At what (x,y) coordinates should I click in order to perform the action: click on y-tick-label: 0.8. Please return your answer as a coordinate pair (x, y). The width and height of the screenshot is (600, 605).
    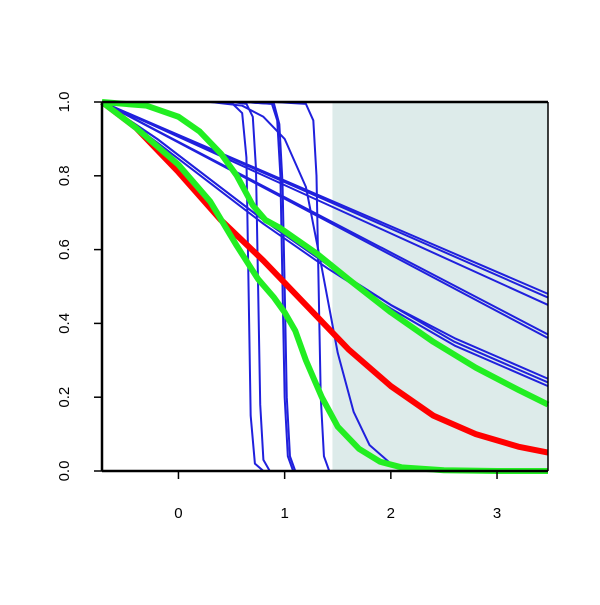
    Looking at the image, I should click on (64, 175).